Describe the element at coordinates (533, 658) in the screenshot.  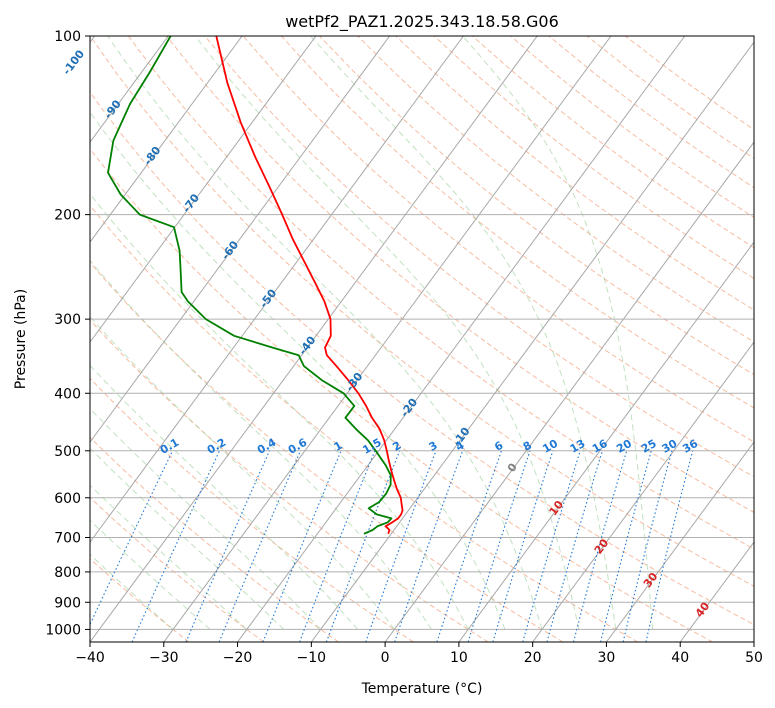
I see `x-tick-label: 20` at that location.